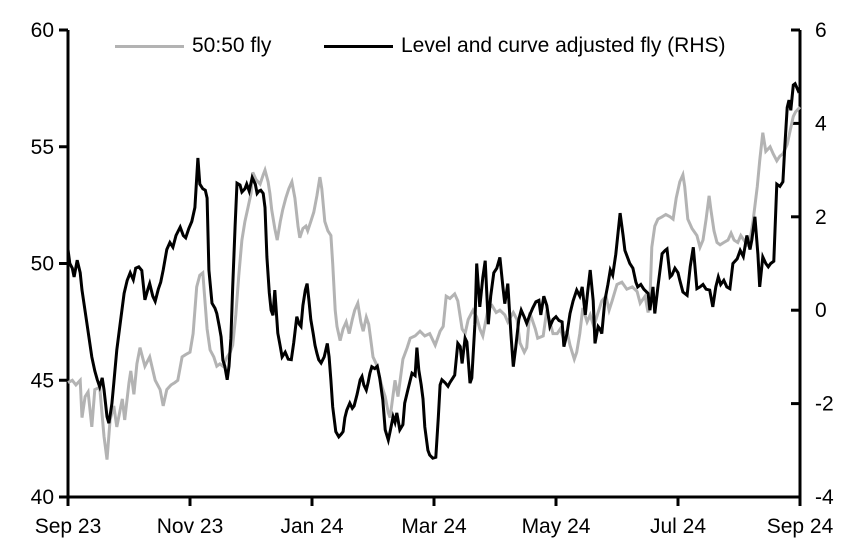 The width and height of the screenshot is (852, 551). What do you see at coordinates (800, 526) in the screenshot?
I see `x-axis-tick-label: Sep 24` at bounding box center [800, 526].